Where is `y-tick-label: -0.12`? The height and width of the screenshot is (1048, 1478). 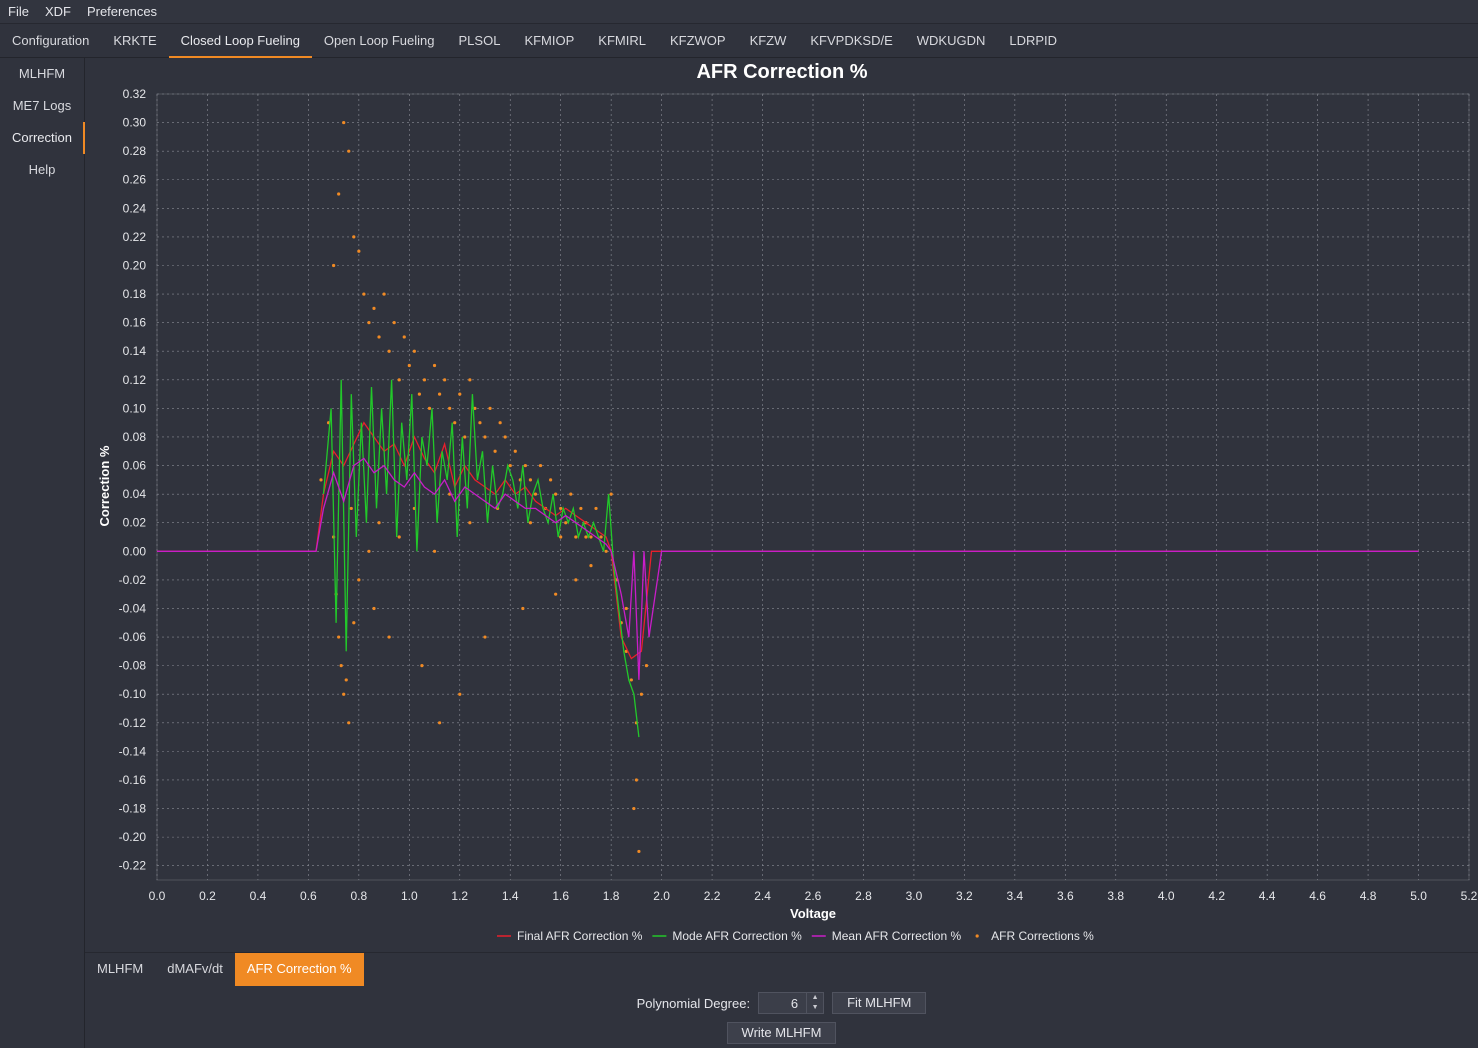 y-tick-label: -0.12 is located at coordinates (133, 723).